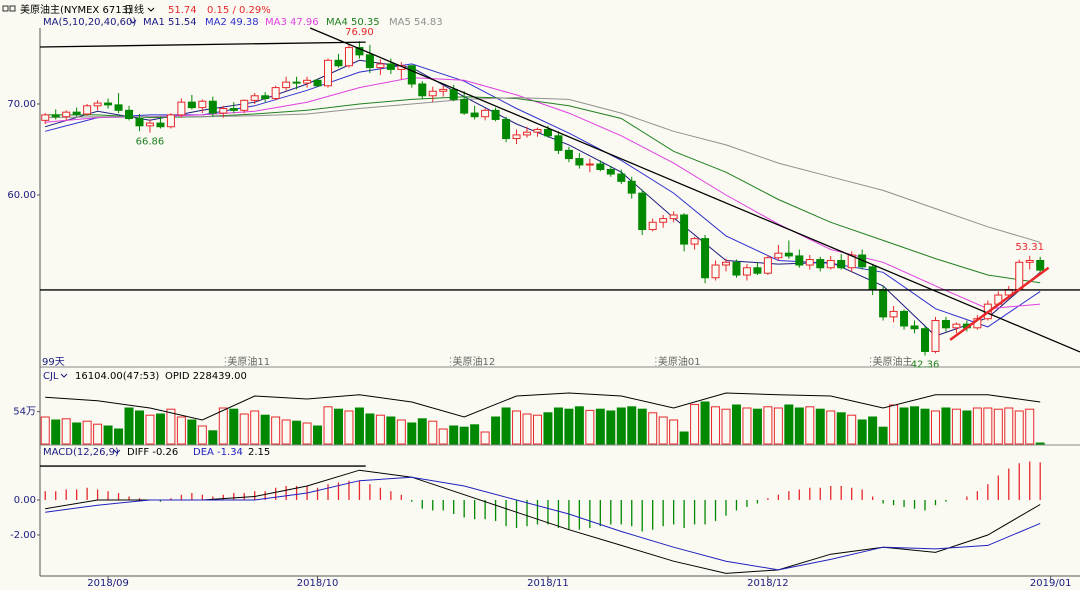 This screenshot has height=590, width=1080. Describe the element at coordinates (150, 142) in the screenshot. I see `price-label: 66.86` at that location.